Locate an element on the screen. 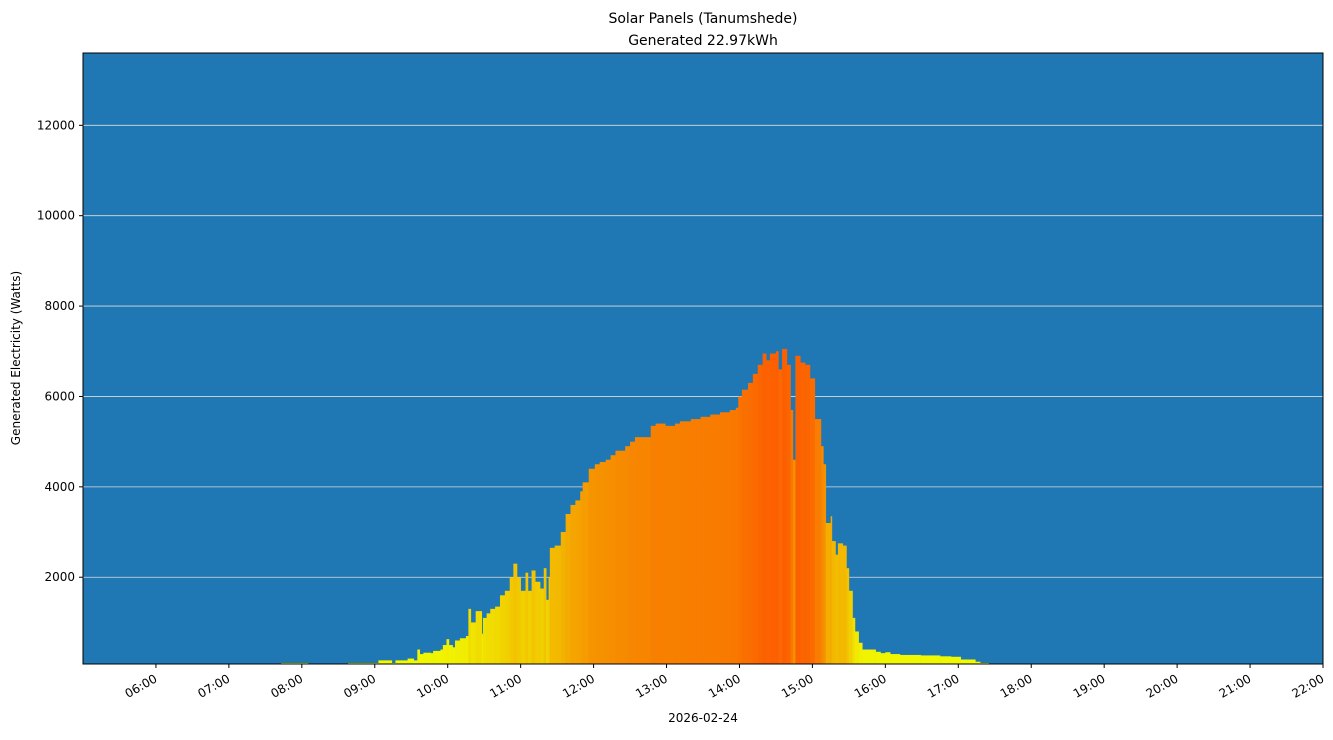 Image resolution: width=1333 pixels, height=740 pixels. x-tick-label: 22:00 is located at coordinates (1308, 685).